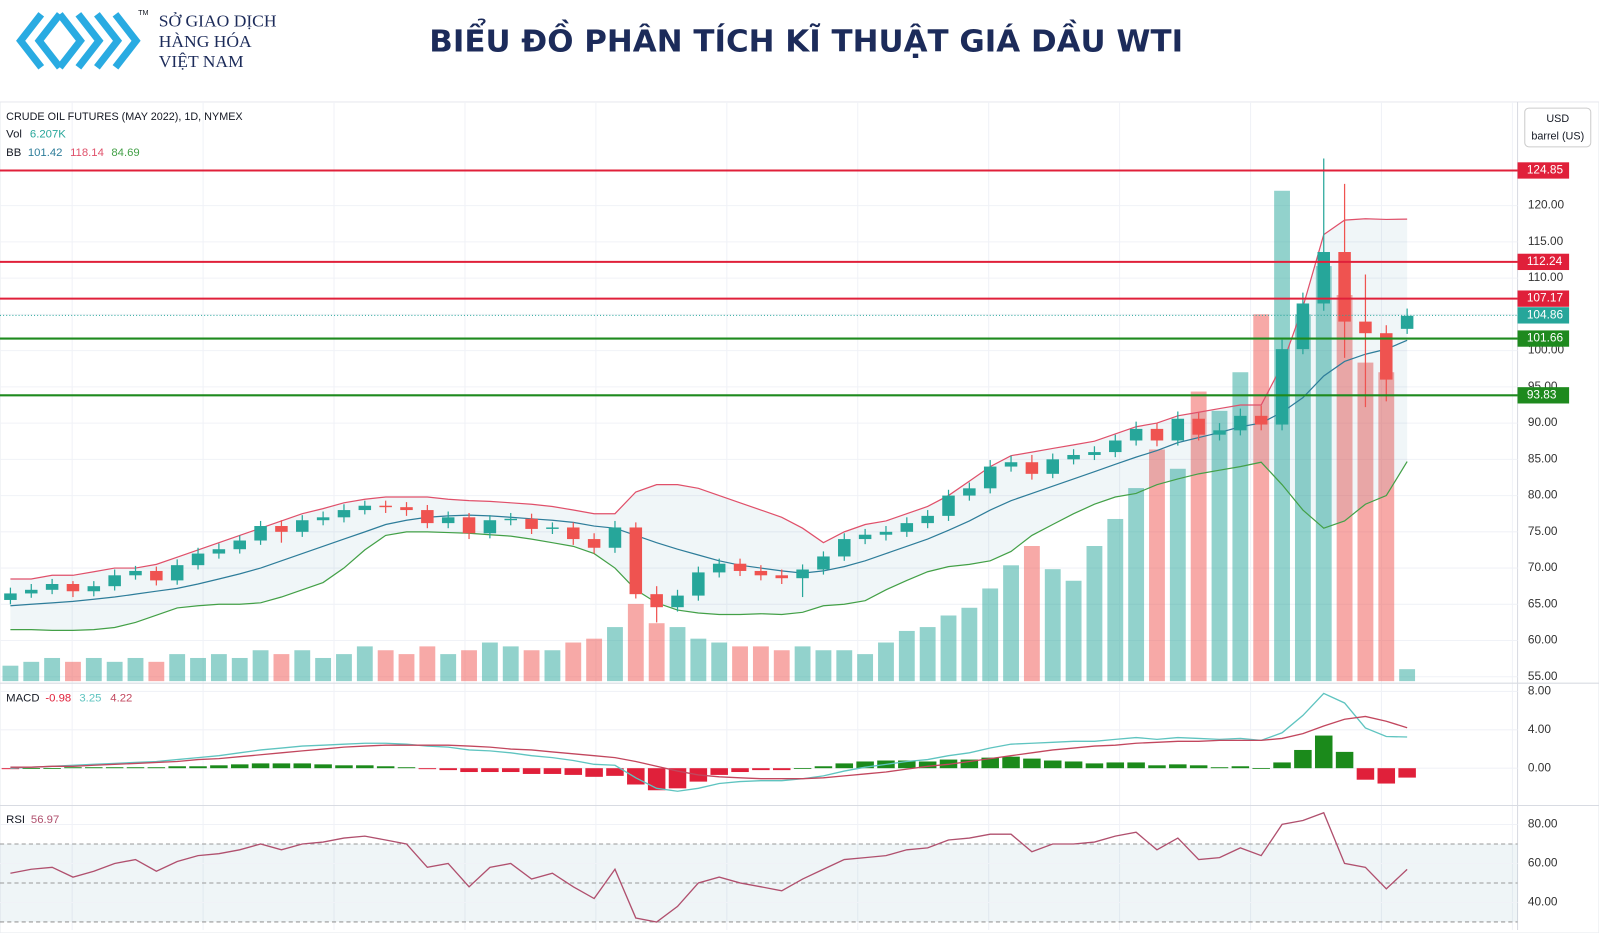 Image resolution: width=1599 pixels, height=933 pixels. I want to click on macd-line, so click(709, 742).